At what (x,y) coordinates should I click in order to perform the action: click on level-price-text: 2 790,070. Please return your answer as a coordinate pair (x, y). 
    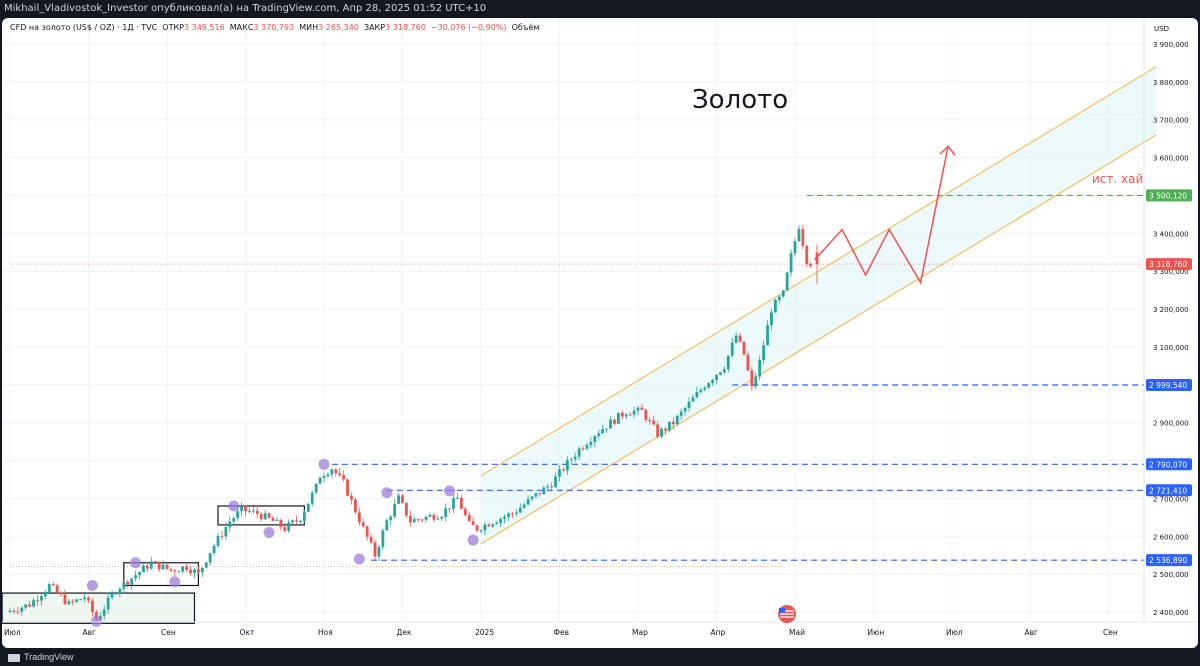
    Looking at the image, I should click on (1168, 464).